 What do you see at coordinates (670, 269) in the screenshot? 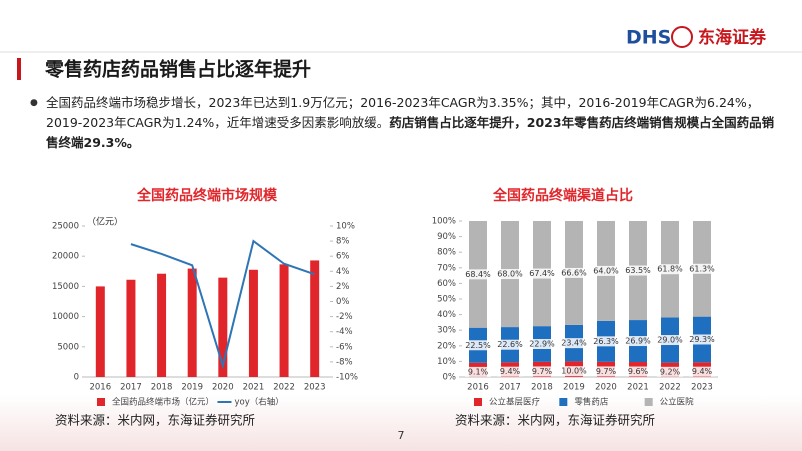
I see `data-label: 61.8%` at bounding box center [670, 269].